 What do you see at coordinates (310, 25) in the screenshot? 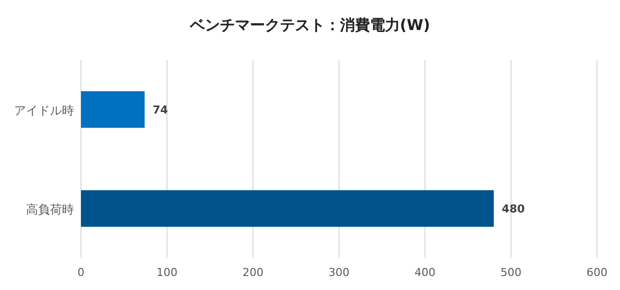
I see `title: ベンチマークテスト：消費電力(W)` at bounding box center [310, 25].